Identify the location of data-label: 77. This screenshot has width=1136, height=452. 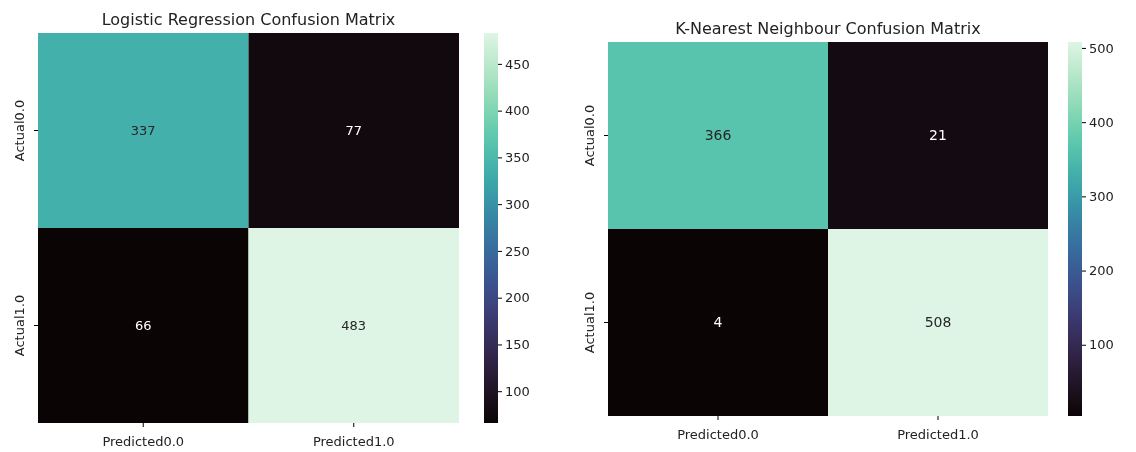
(354, 131).